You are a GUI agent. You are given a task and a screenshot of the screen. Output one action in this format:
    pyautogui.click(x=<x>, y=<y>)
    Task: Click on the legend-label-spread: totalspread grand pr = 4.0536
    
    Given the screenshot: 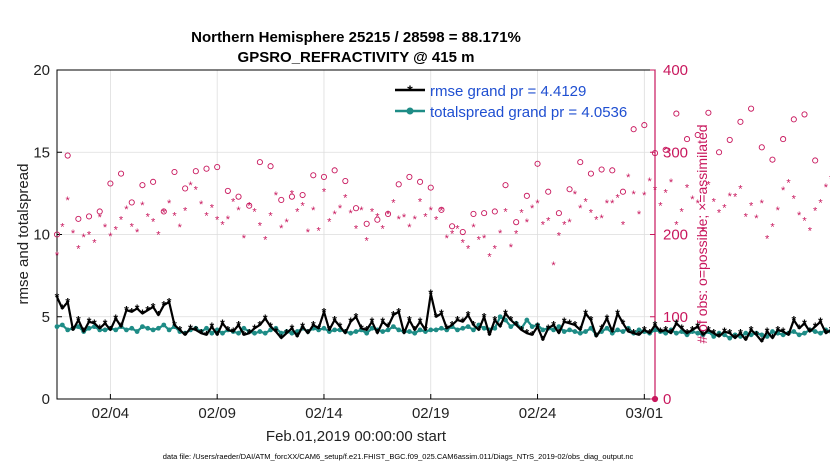 What is the action you would take?
    pyautogui.click(x=528, y=112)
    